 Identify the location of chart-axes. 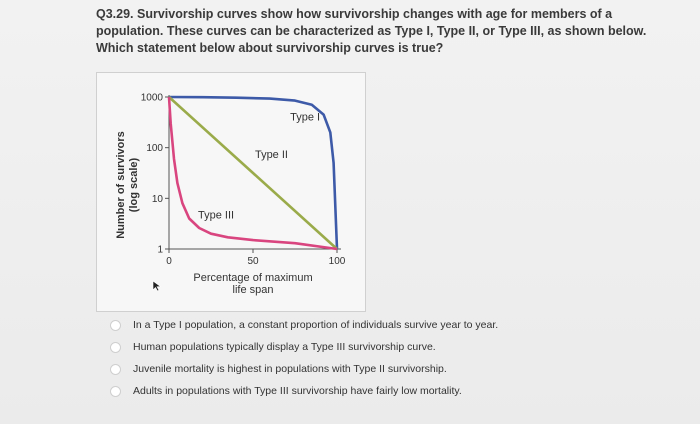
(253, 174).